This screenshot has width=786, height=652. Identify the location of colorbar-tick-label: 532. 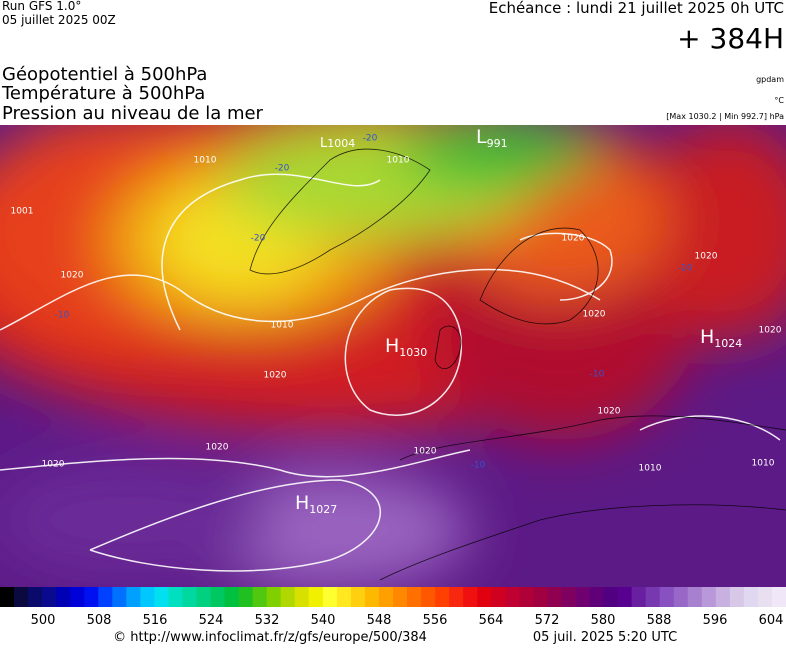
(267, 620).